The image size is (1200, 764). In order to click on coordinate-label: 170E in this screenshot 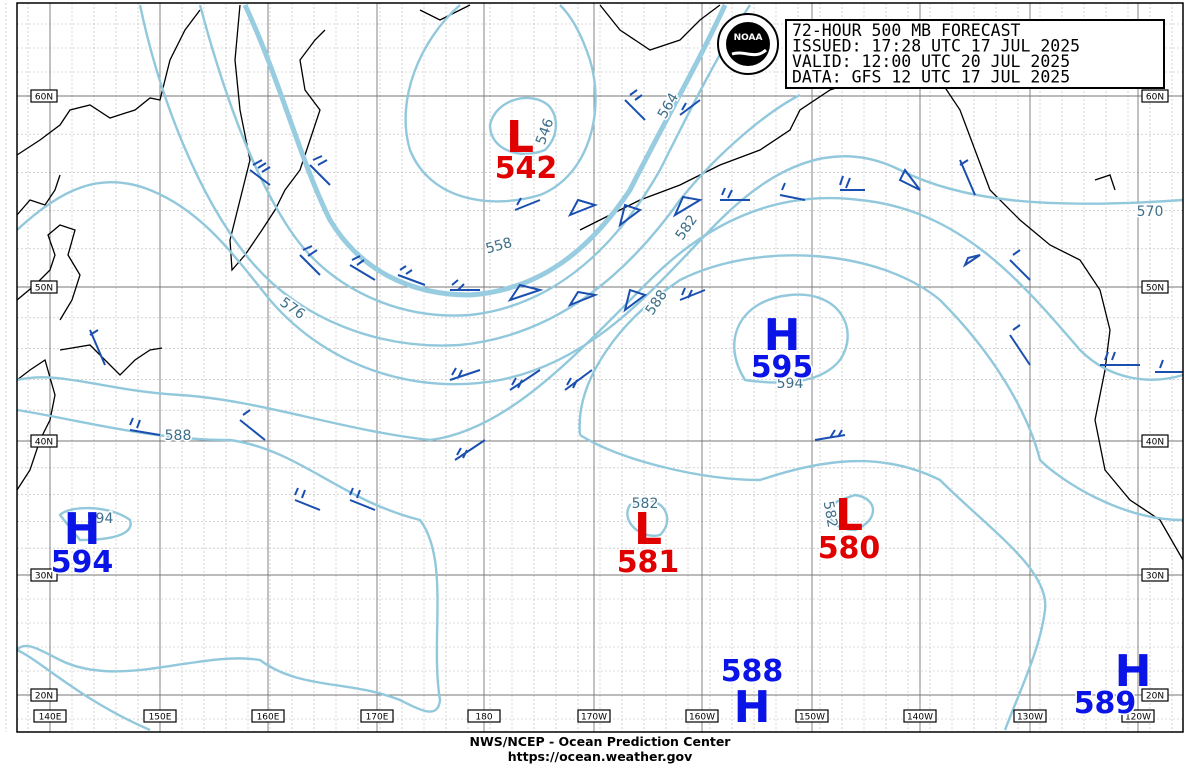, I will do `click(377, 718)`.